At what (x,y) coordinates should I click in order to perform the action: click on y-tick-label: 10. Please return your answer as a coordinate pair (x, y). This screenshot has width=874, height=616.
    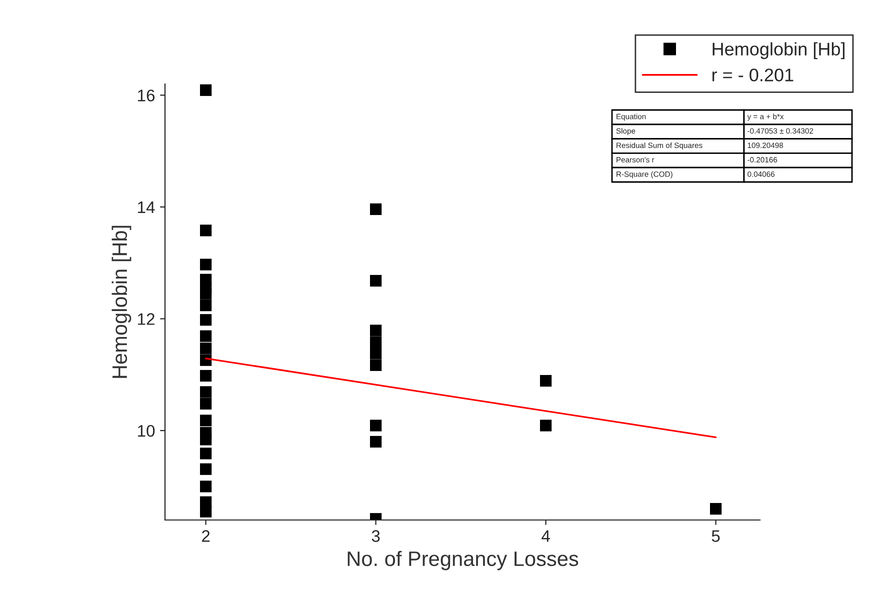
    Looking at the image, I should click on (146, 430).